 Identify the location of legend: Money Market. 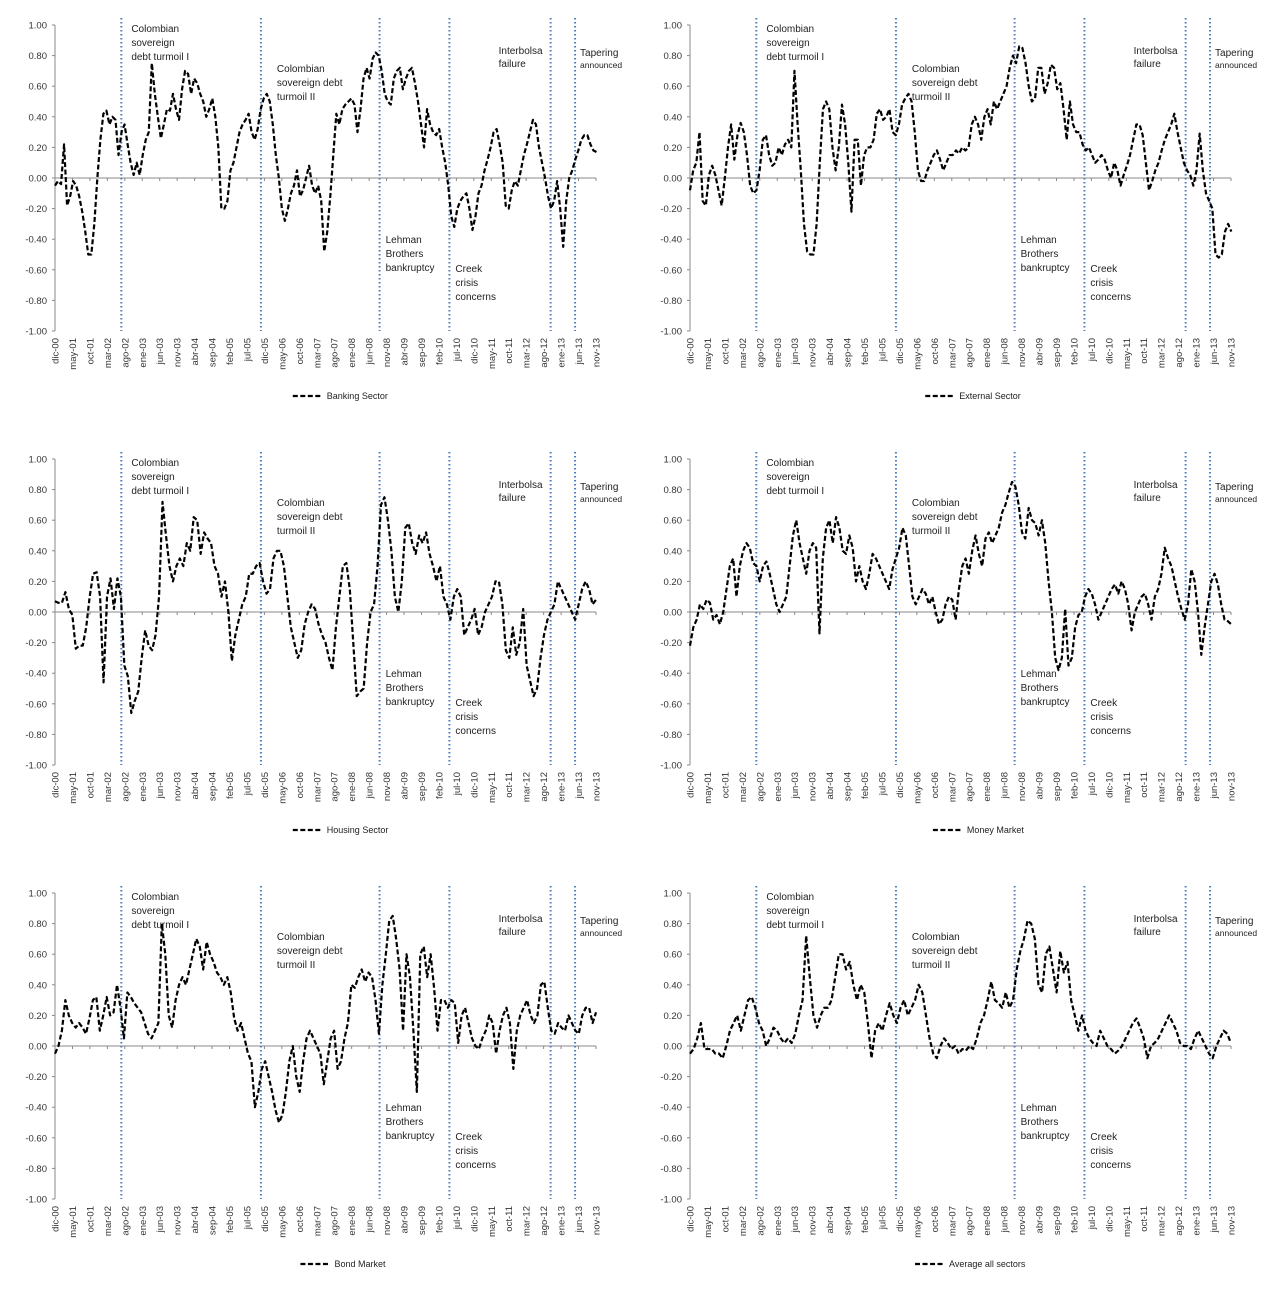
(978, 830).